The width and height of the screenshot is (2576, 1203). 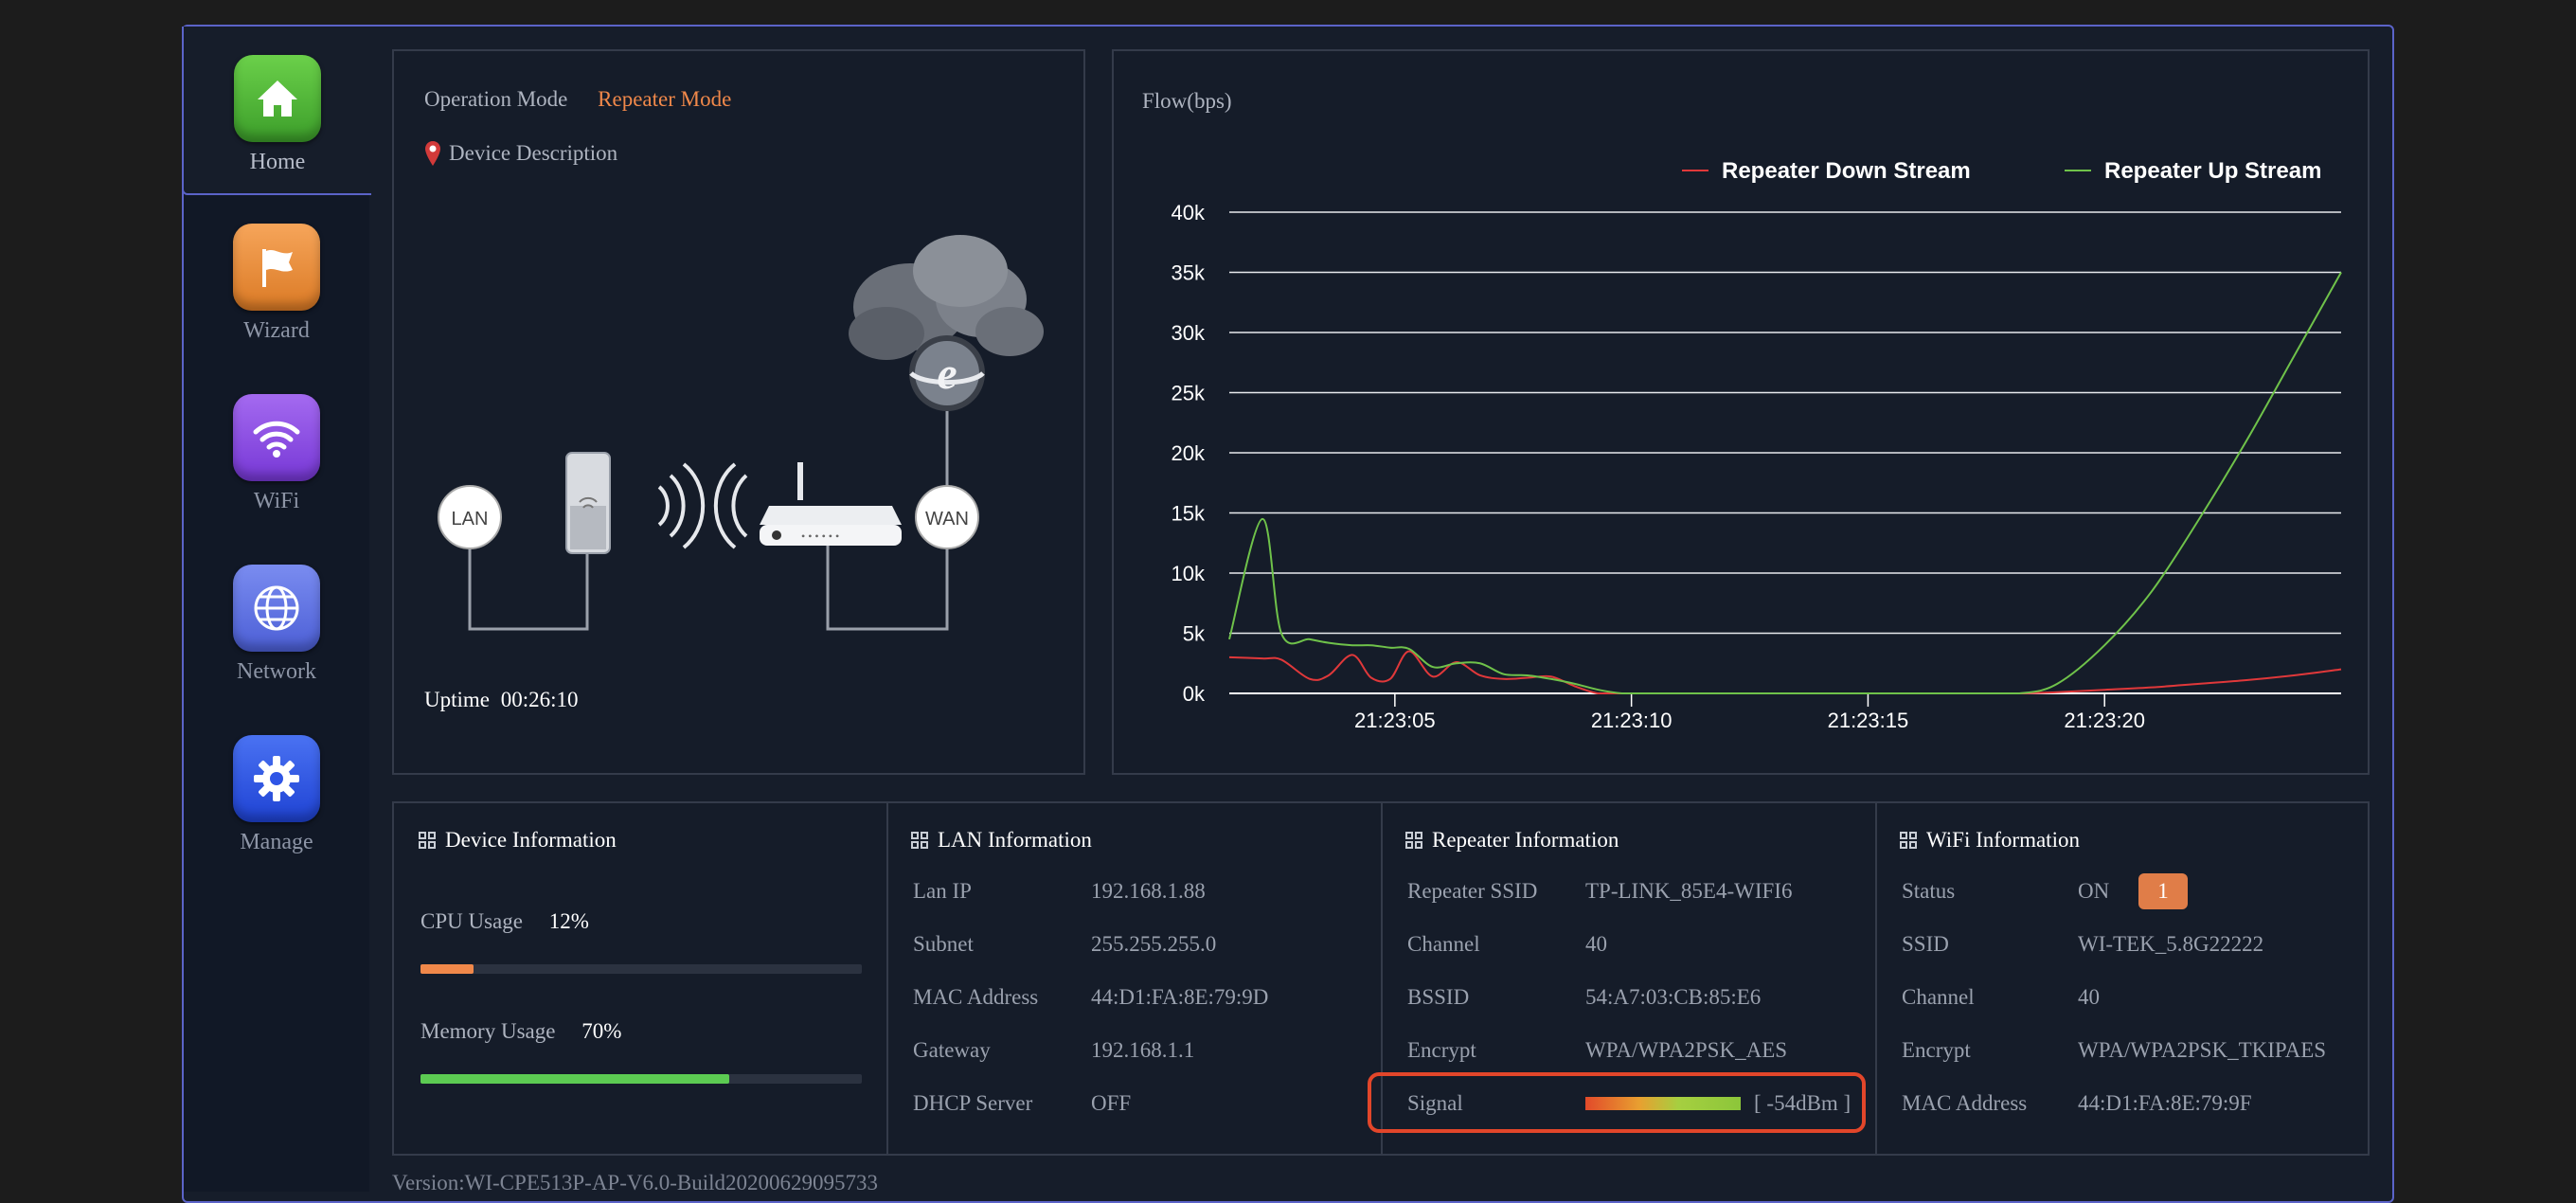 I want to click on wifi-status-value: ON, so click(x=2094, y=891).